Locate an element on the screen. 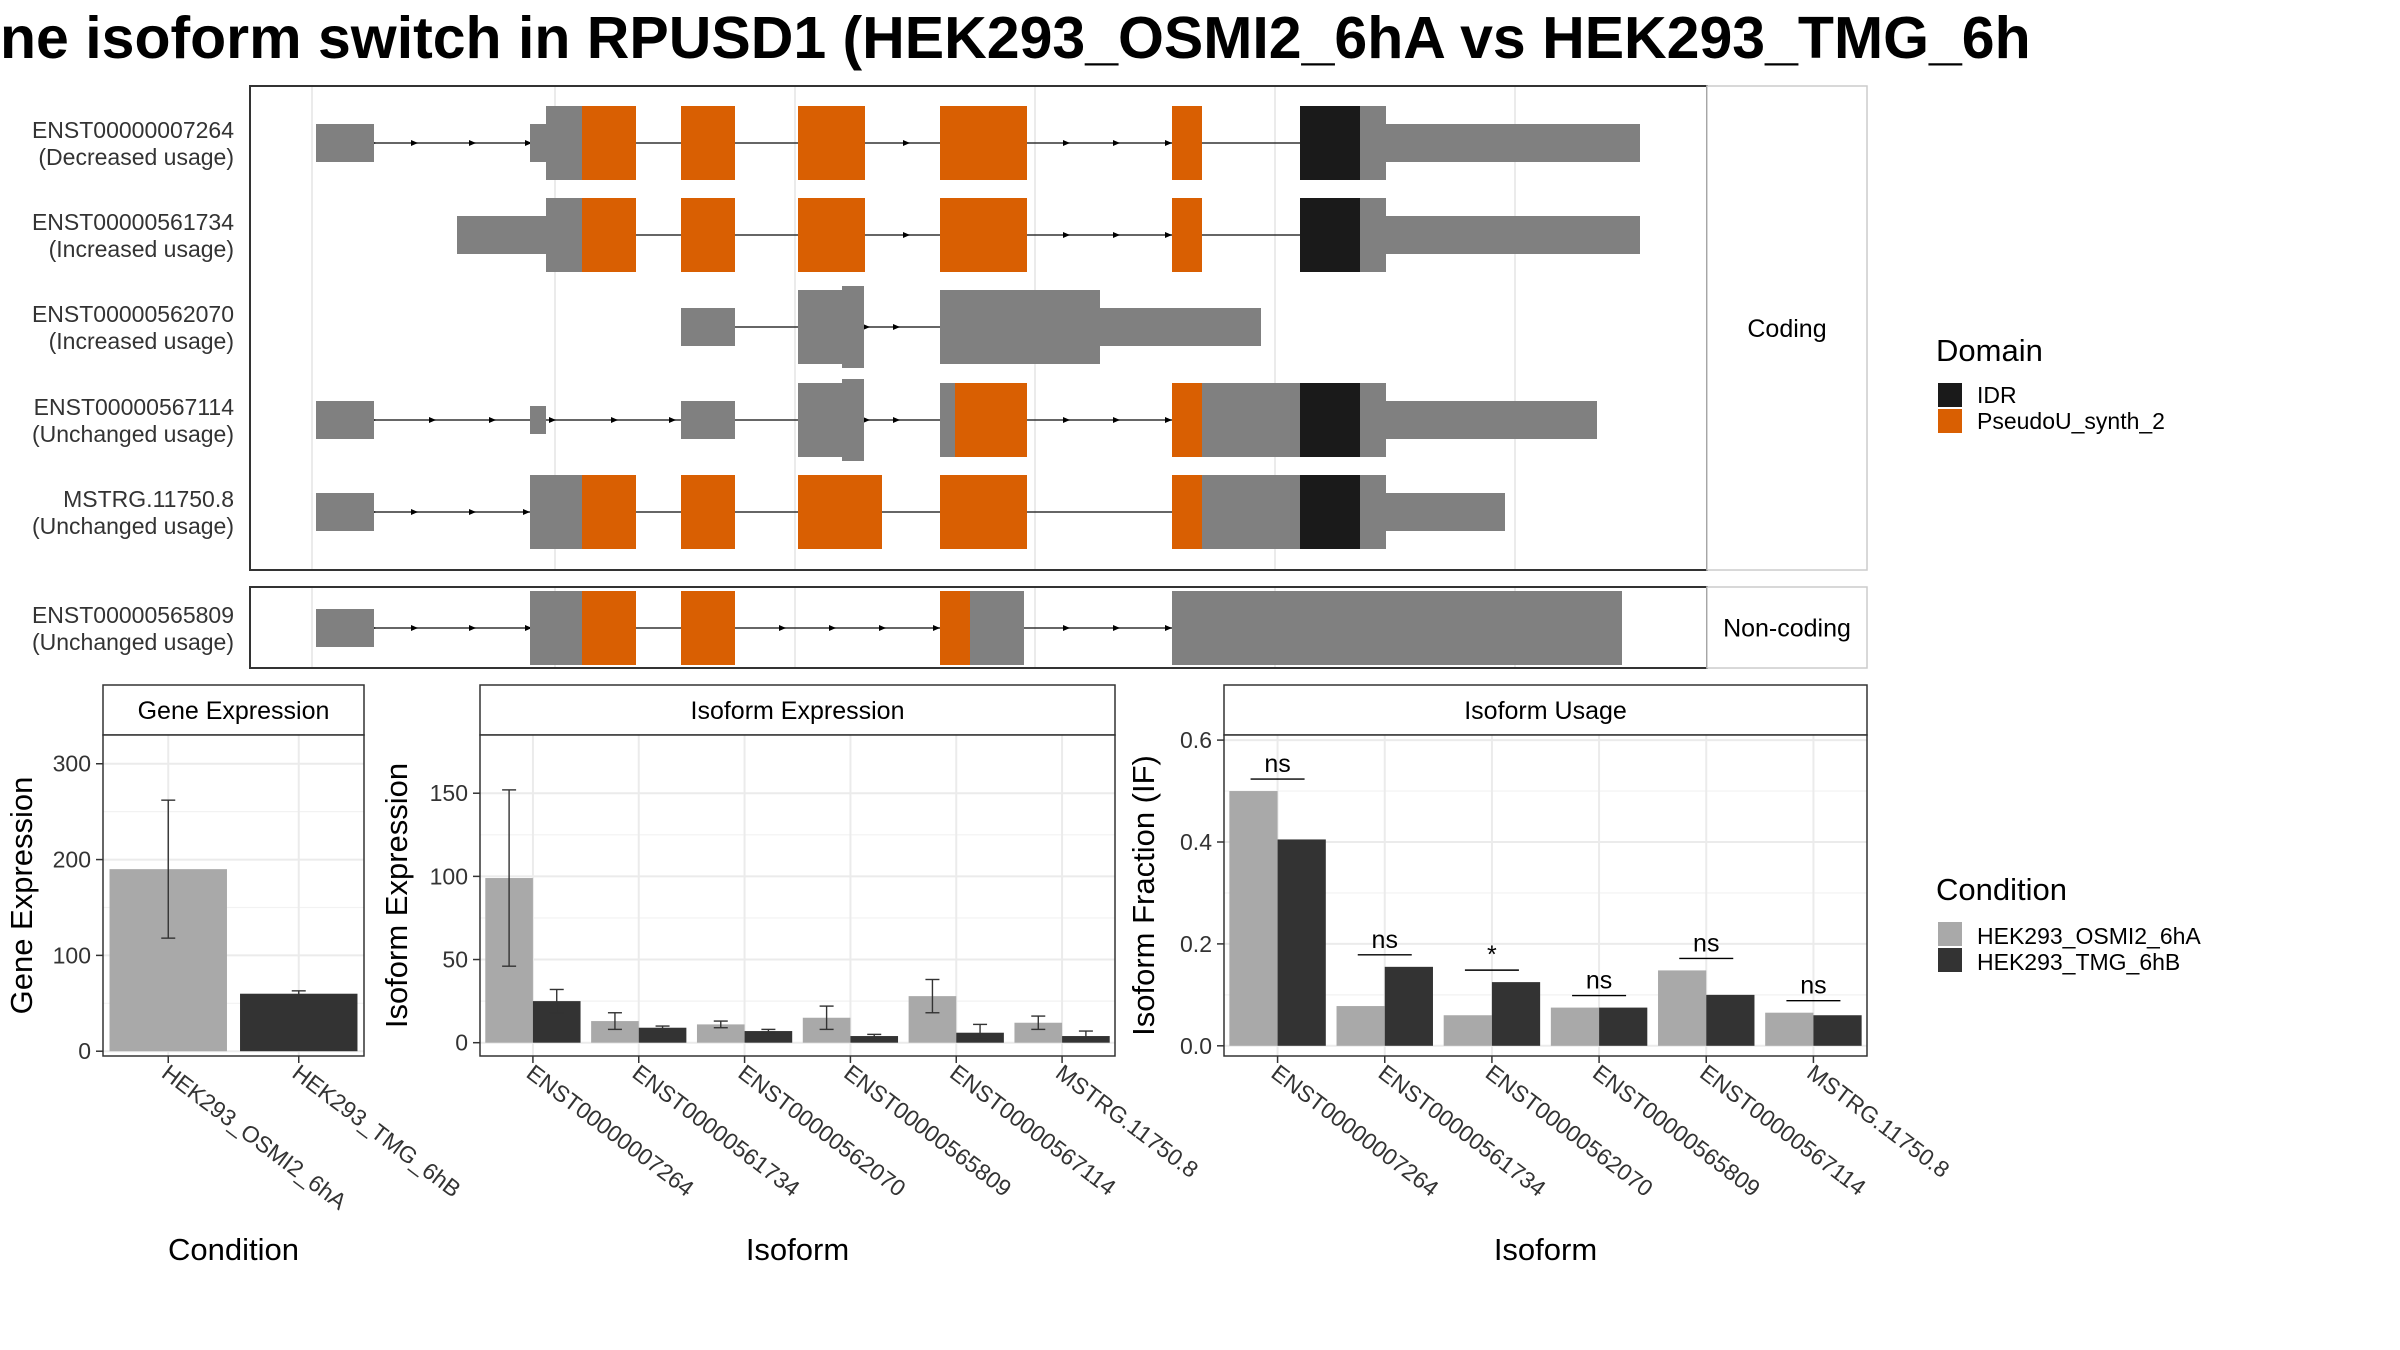  usage-label: (Increased usage) is located at coordinates (141, 341).